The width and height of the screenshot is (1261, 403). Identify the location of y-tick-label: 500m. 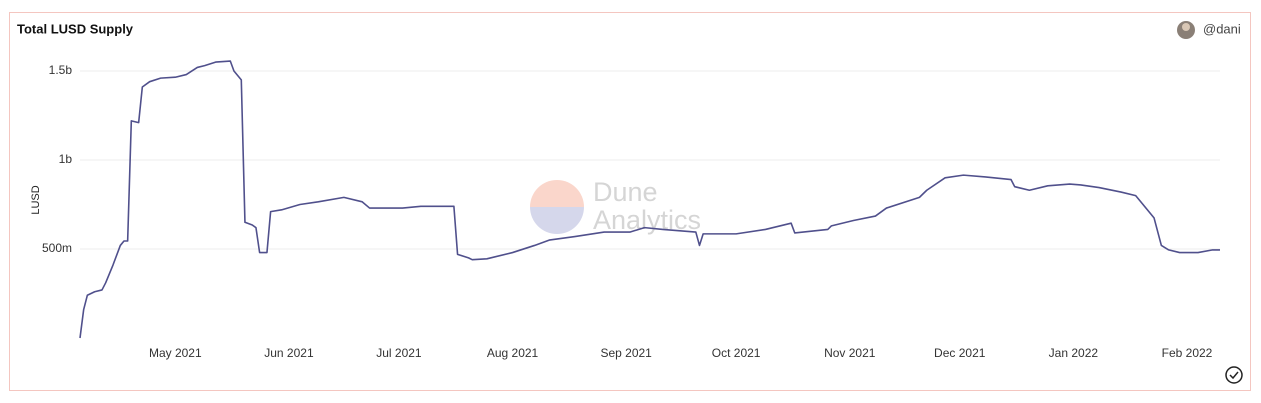
(57, 248).